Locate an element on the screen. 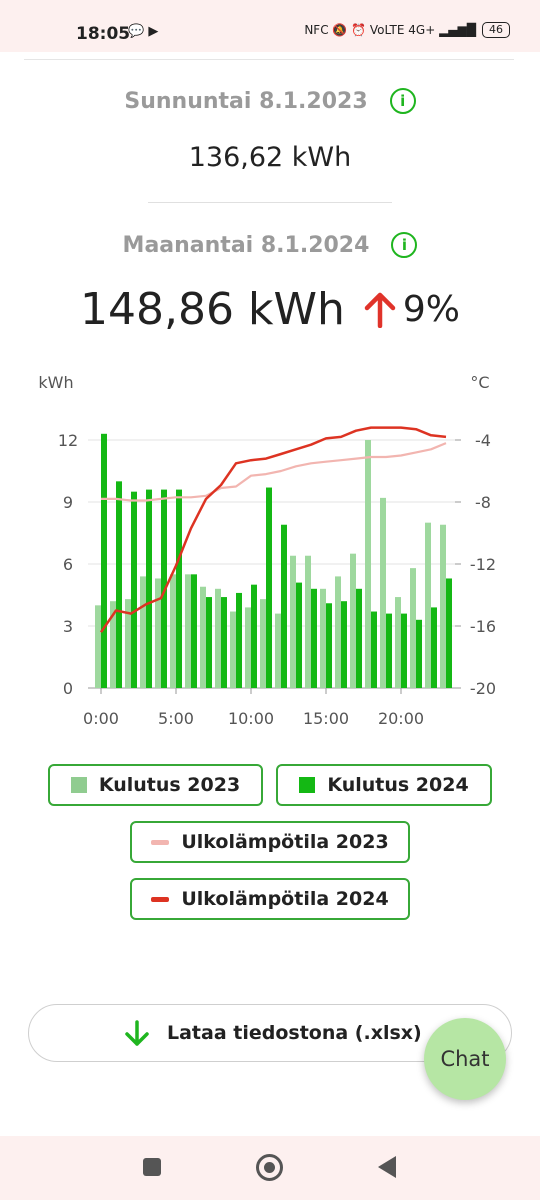  battery-icon: 46 is located at coordinates (496, 30).